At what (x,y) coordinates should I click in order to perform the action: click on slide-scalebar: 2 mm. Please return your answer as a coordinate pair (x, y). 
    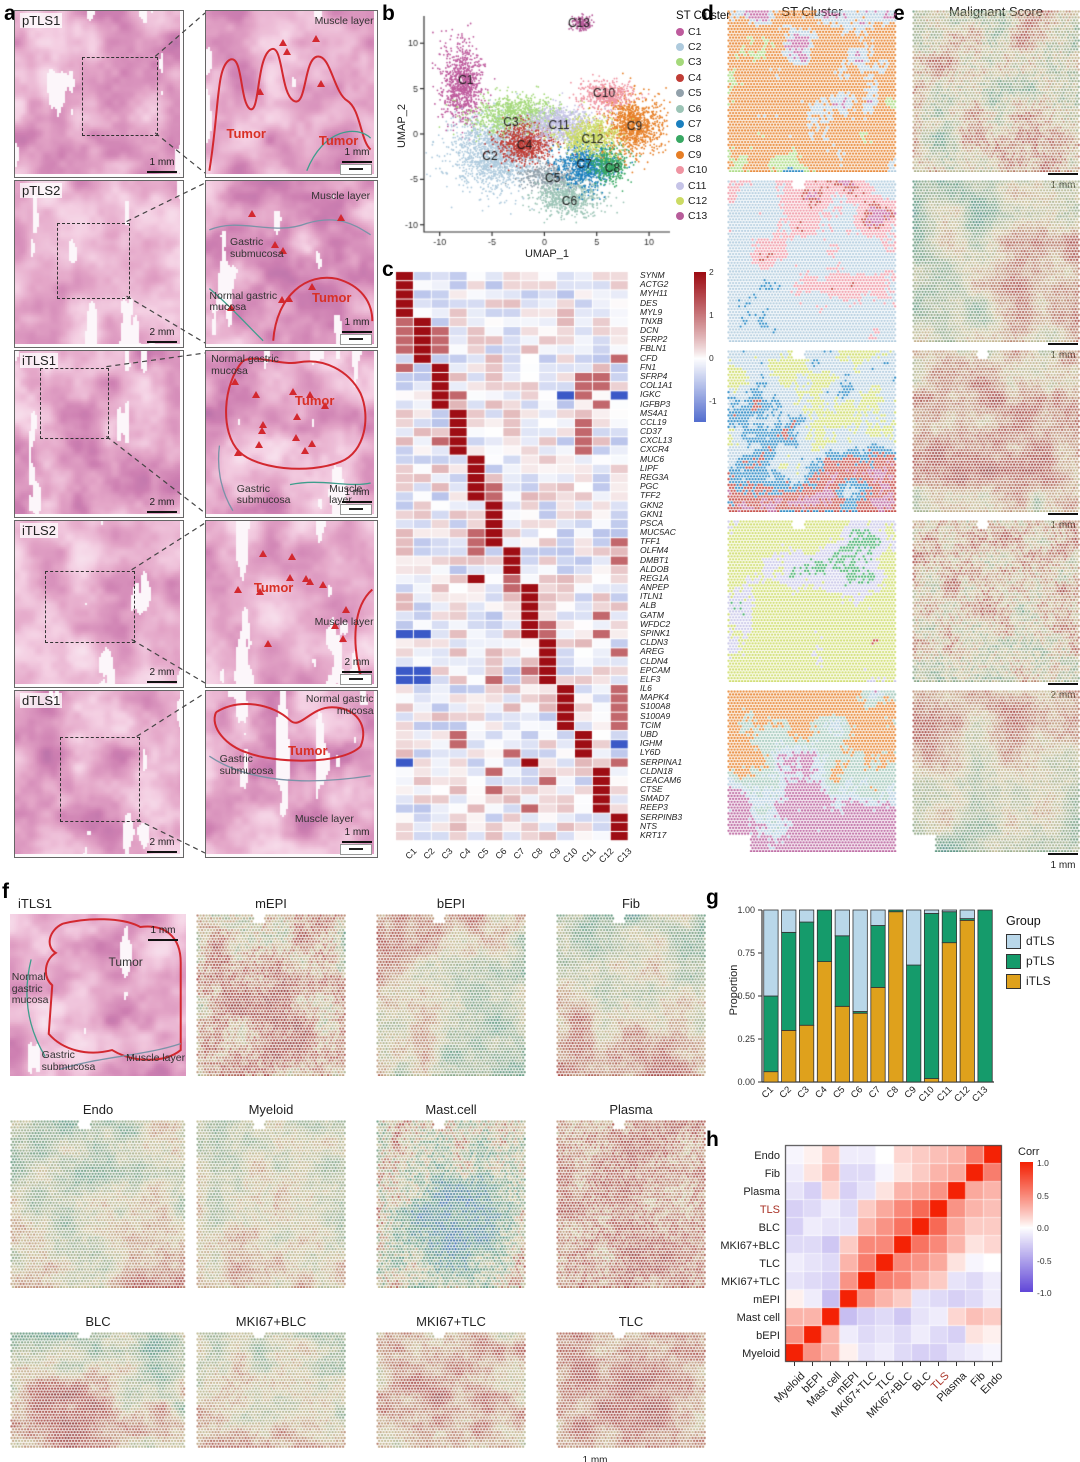
    Looking at the image, I should click on (162, 842).